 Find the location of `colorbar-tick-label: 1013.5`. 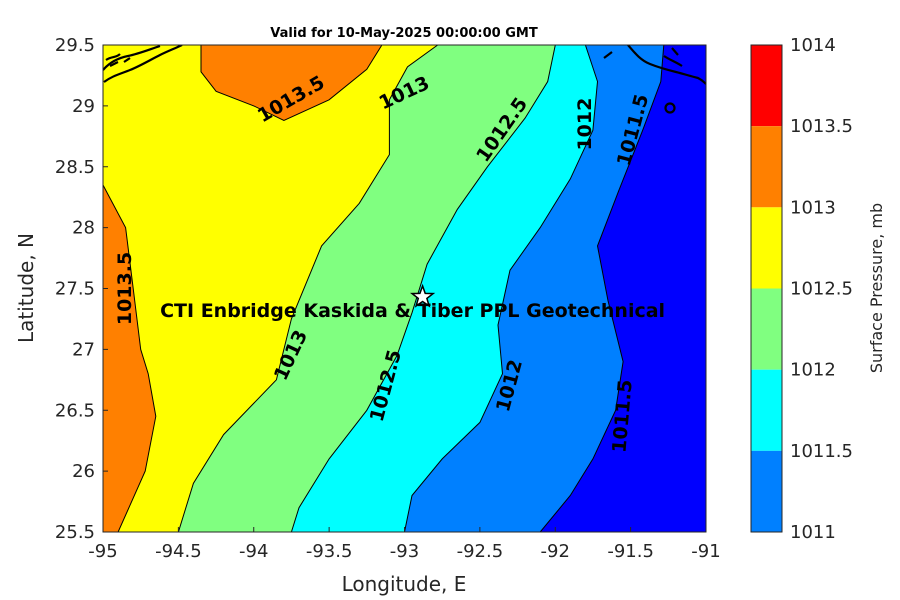

colorbar-tick-label: 1013.5 is located at coordinates (821, 126).